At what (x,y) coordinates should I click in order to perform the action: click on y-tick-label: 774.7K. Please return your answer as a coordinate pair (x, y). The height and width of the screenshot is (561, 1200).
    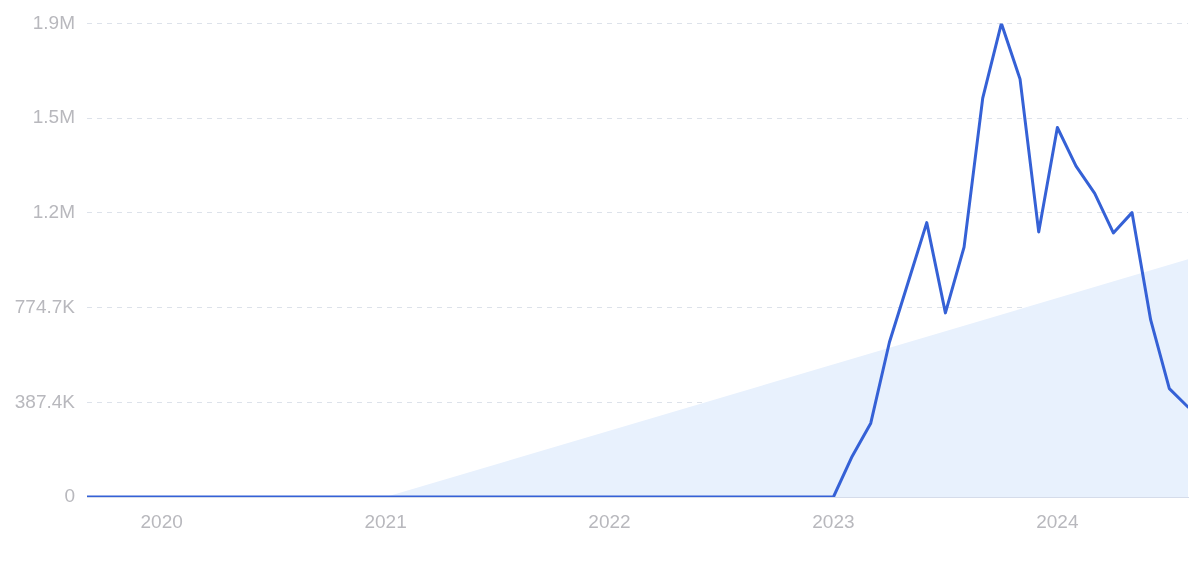
    Looking at the image, I should click on (45, 306).